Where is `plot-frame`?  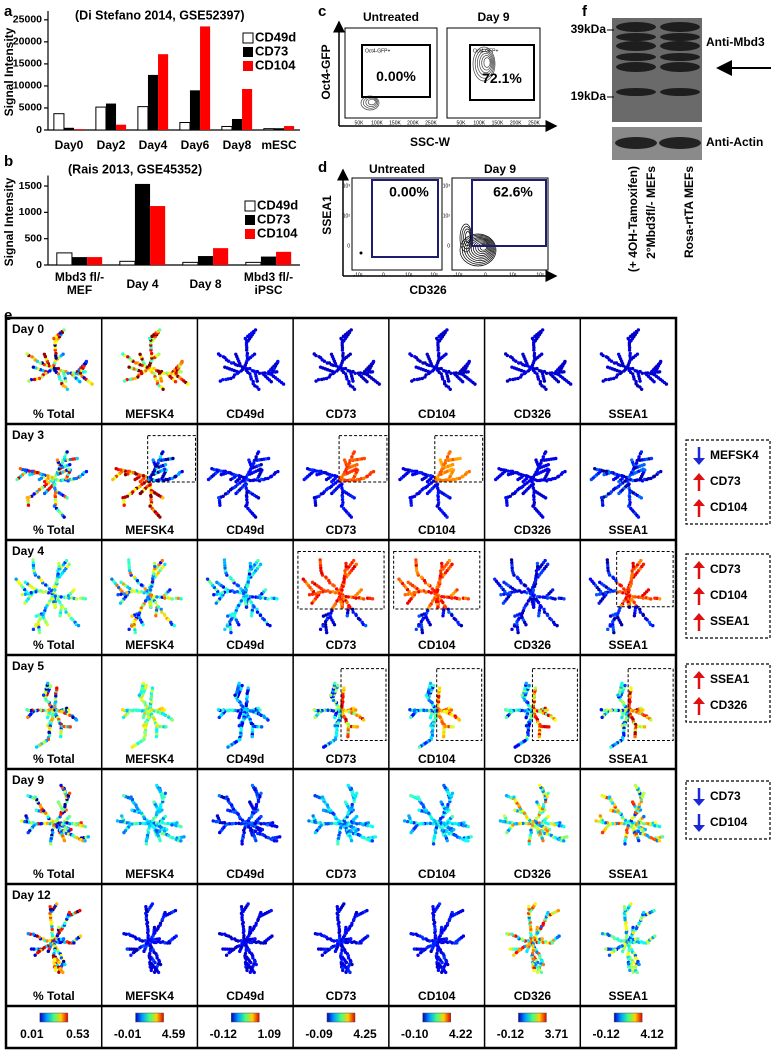 plot-frame is located at coordinates (391, 73).